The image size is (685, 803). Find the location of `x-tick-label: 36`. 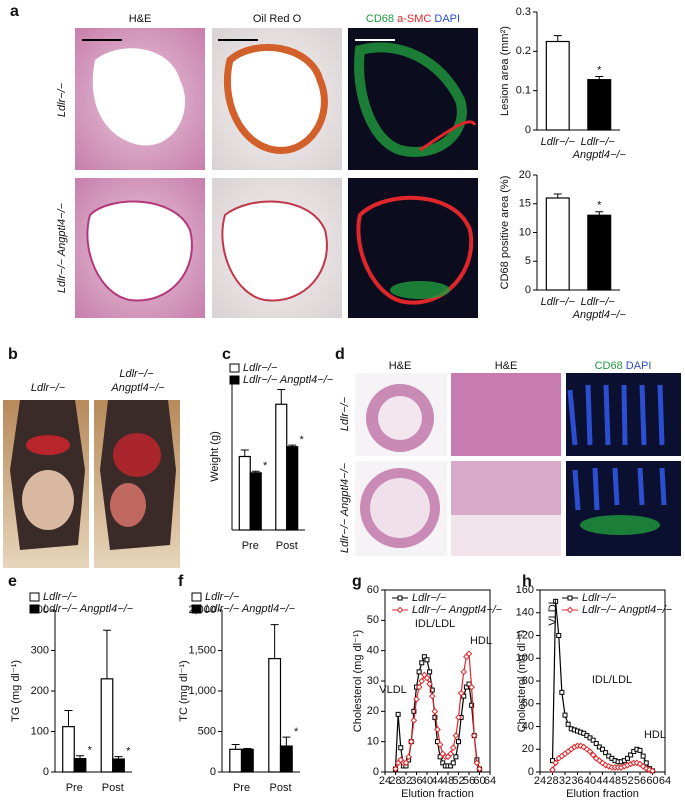

x-tick-label: 36 is located at coordinates (416, 781).